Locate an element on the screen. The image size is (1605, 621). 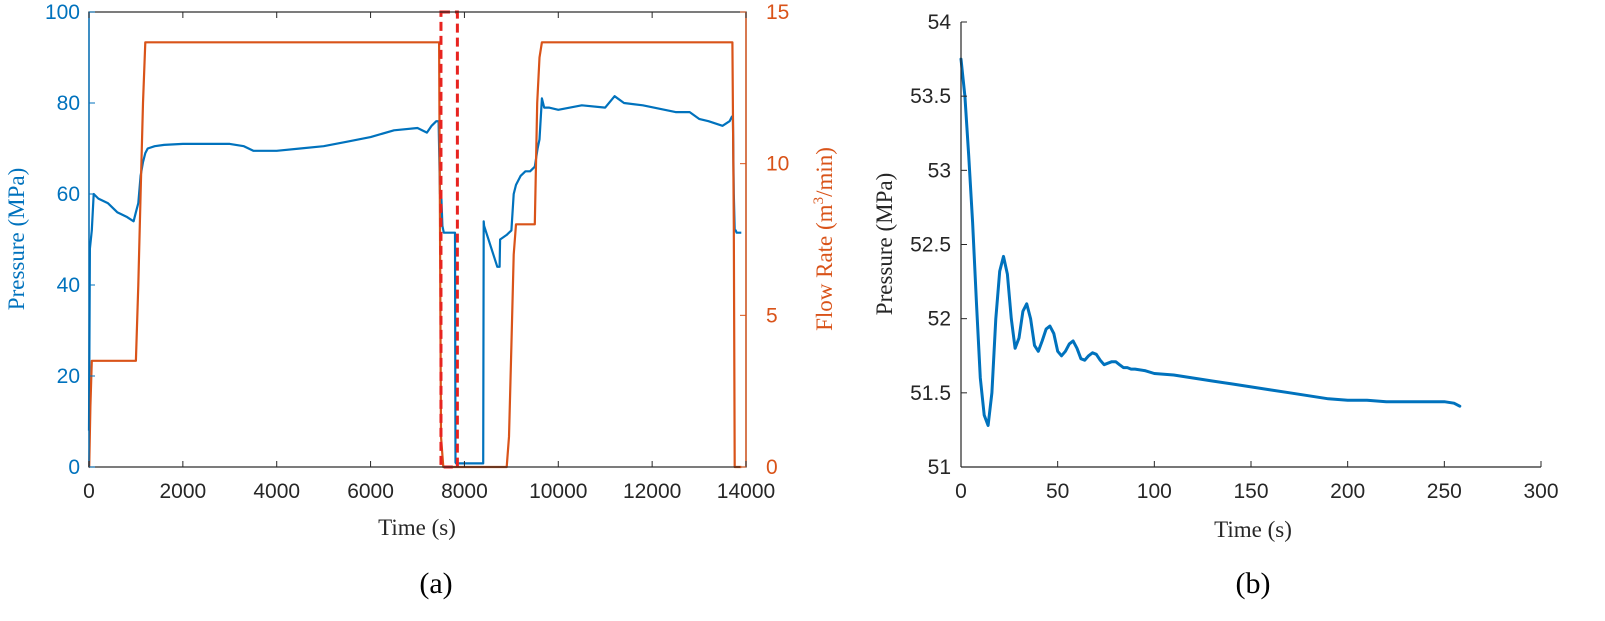
chart-a-left-axis-label: Pressure (MPa) is located at coordinates (16, 239).